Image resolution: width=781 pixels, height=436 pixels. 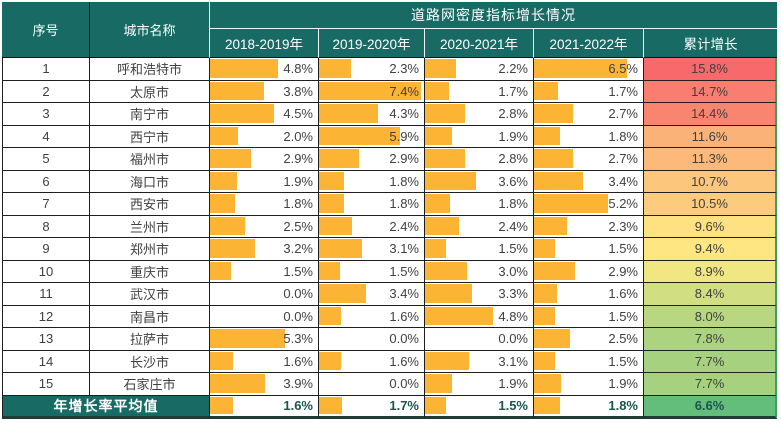 I want to click on cumulative-growth-cell: 14.7%, so click(x=711, y=91).